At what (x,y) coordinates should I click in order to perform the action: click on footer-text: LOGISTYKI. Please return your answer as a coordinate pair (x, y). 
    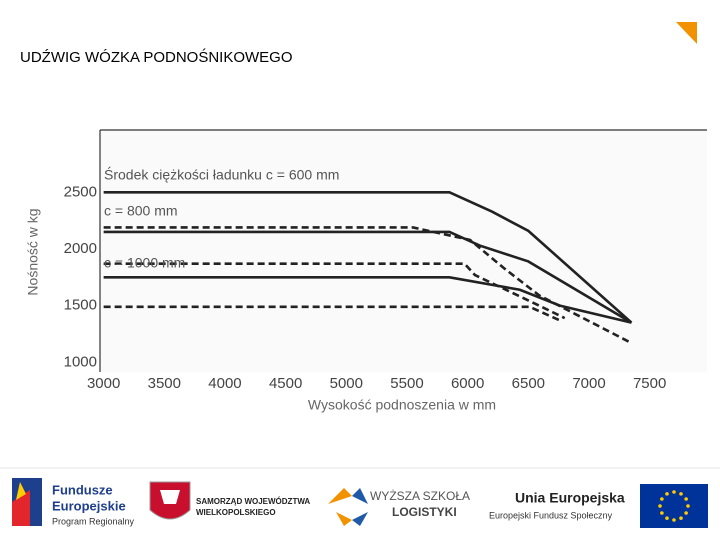
    Looking at the image, I should click on (424, 512).